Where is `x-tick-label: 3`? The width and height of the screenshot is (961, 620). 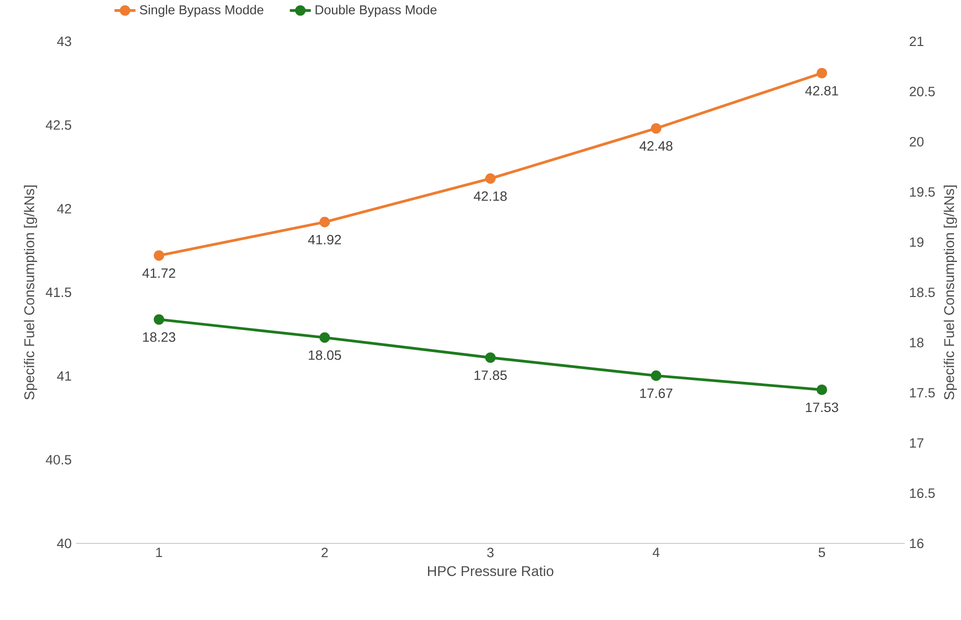
x-tick-label: 3 is located at coordinates (490, 553).